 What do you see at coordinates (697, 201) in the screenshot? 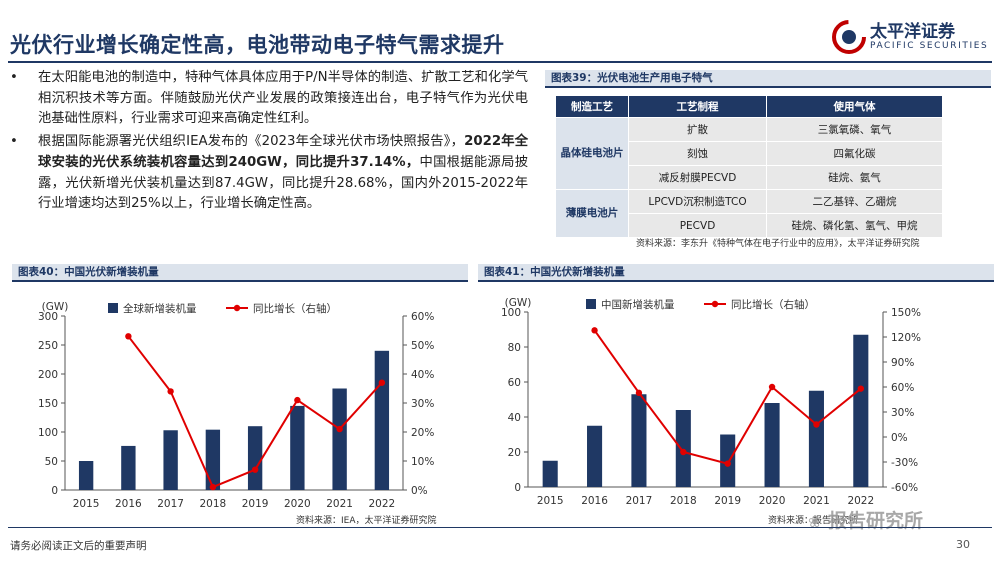
I see `table-cell: LPCVD沉积制造TCO` at bounding box center [697, 201].